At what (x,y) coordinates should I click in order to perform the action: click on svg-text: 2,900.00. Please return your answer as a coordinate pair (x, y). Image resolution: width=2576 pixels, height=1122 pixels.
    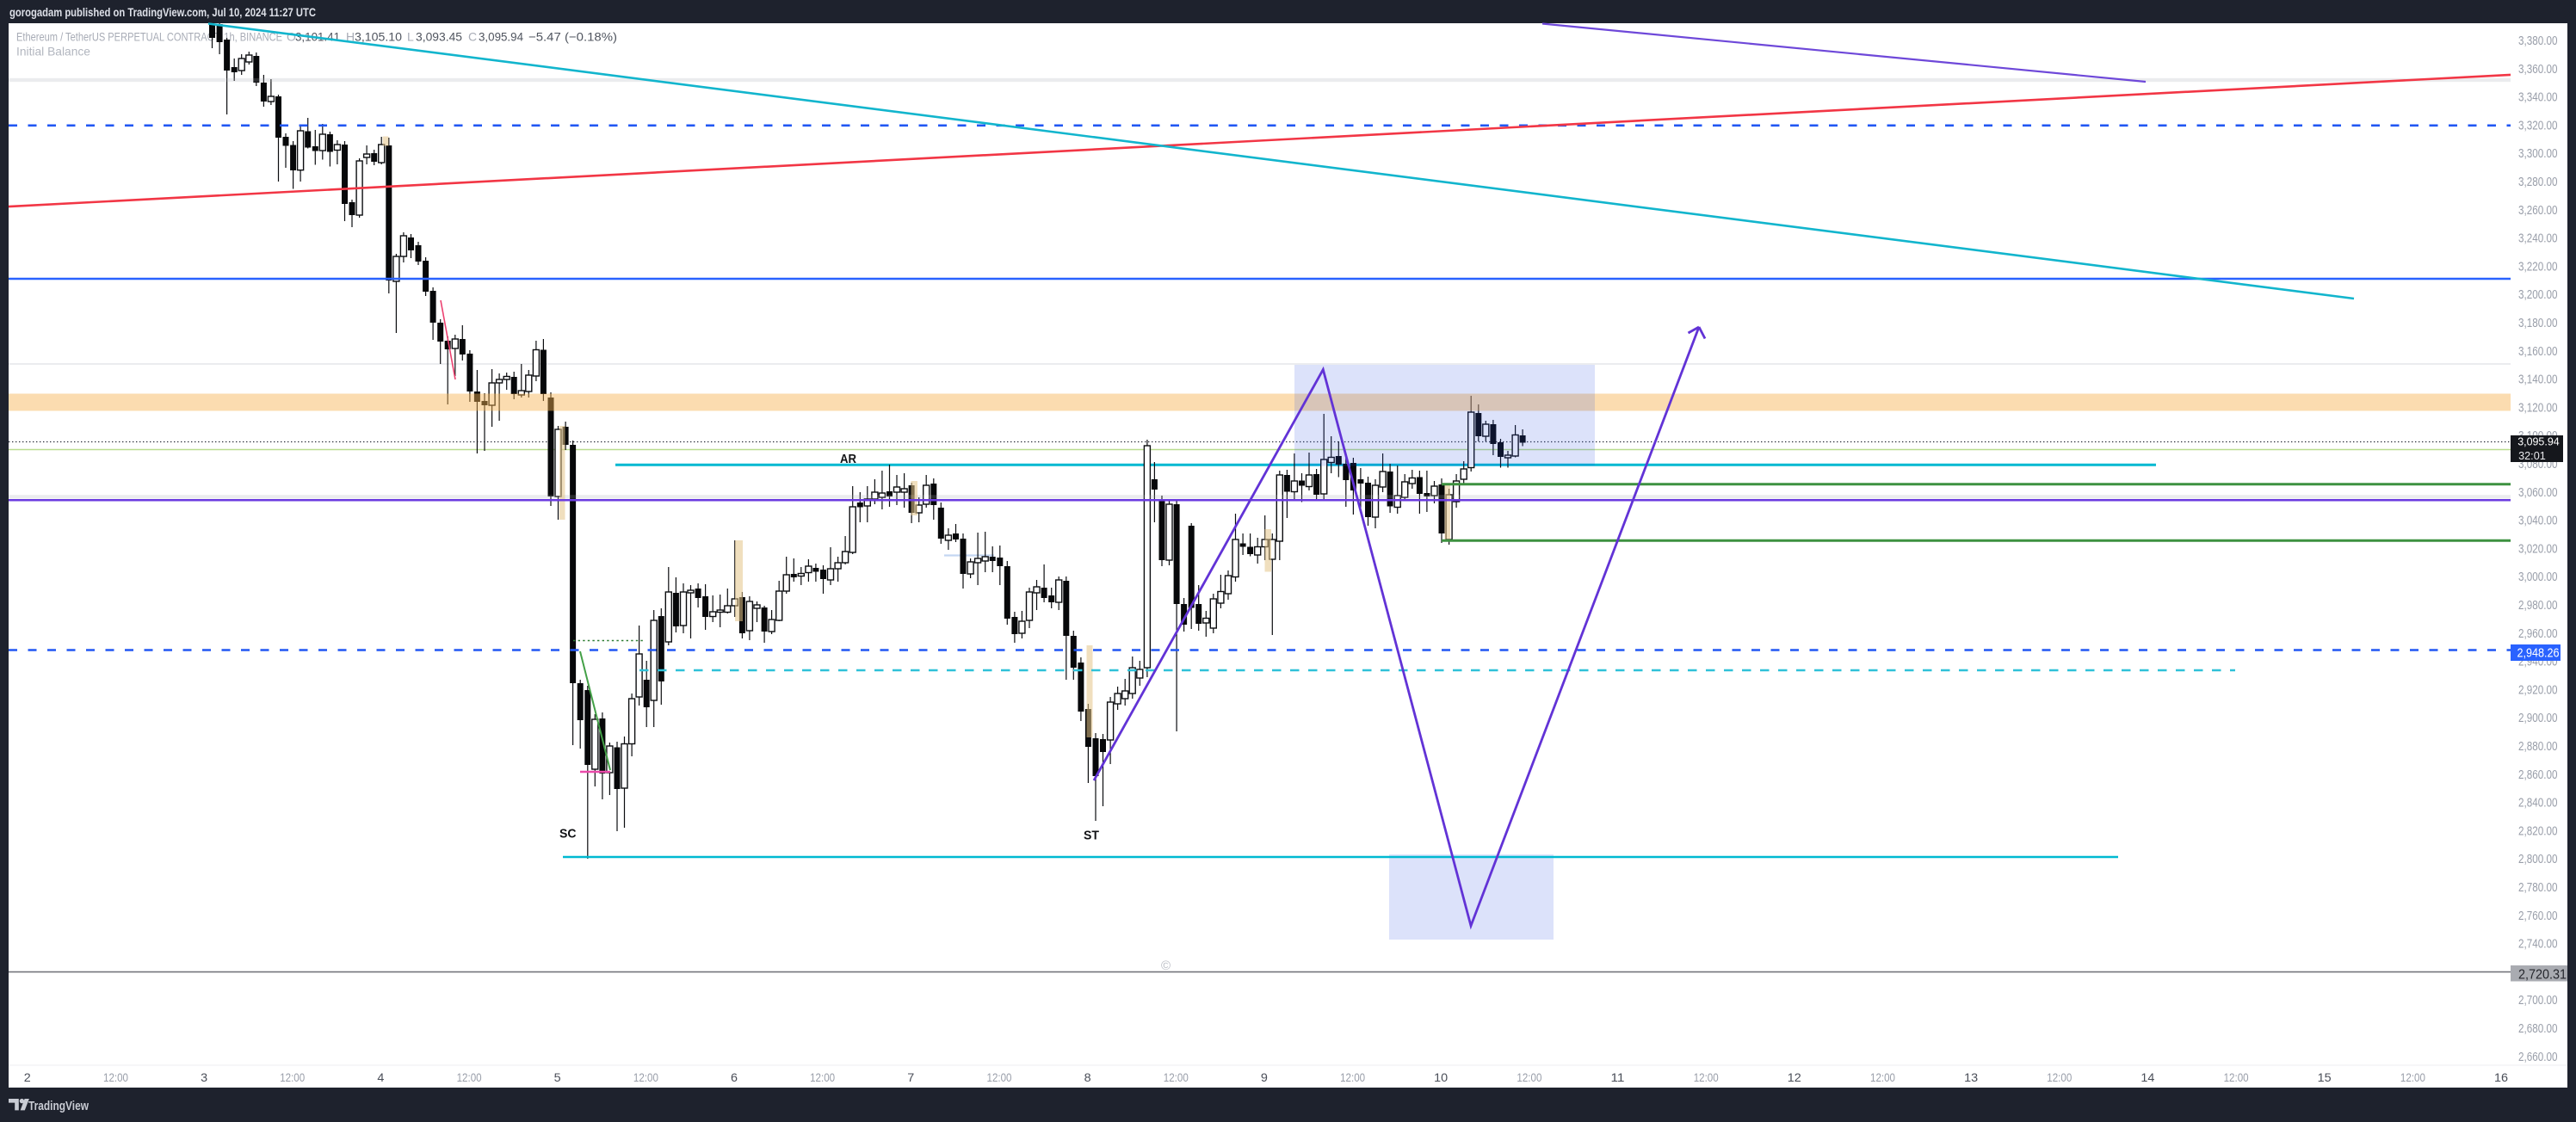
    Looking at the image, I should click on (2538, 718).